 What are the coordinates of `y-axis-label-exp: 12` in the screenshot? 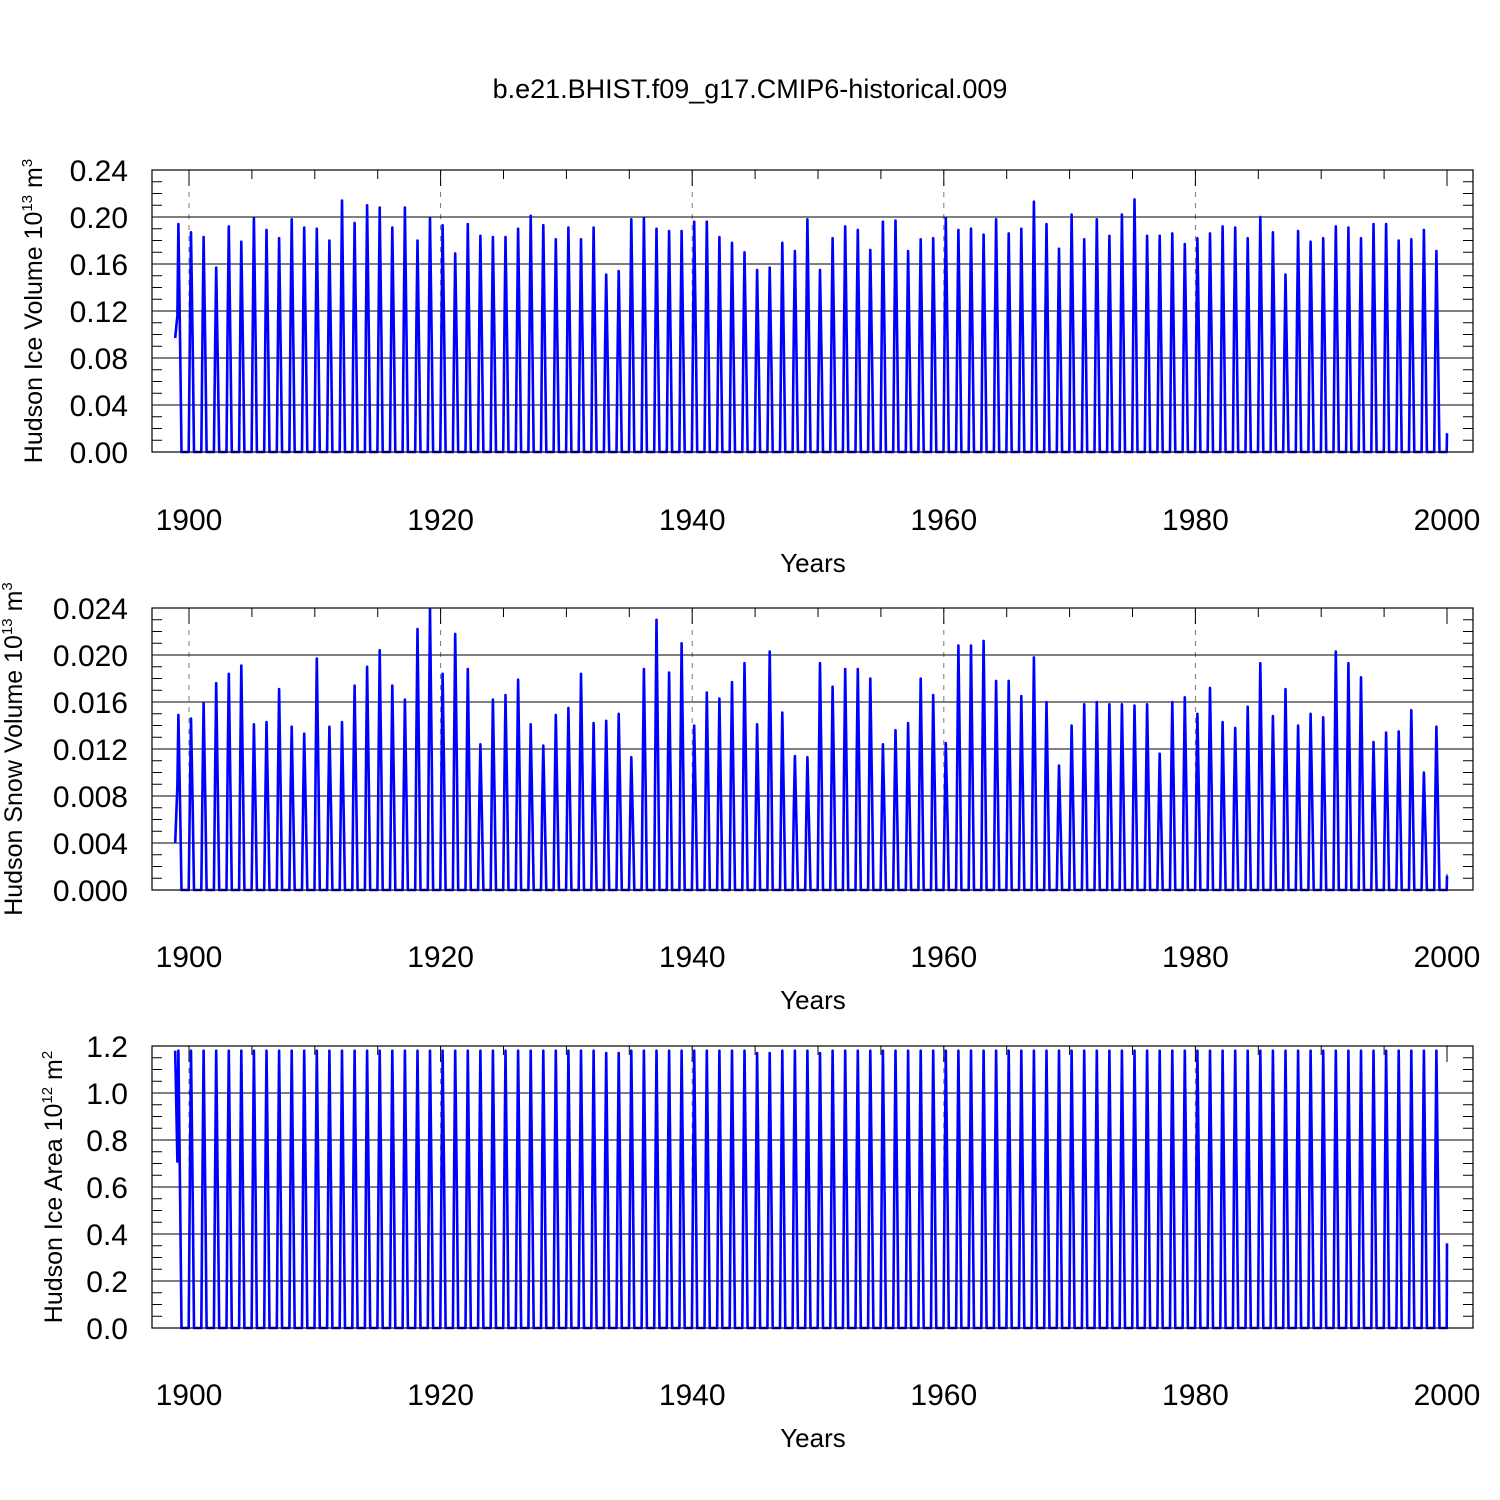 It's located at (47, 1095).